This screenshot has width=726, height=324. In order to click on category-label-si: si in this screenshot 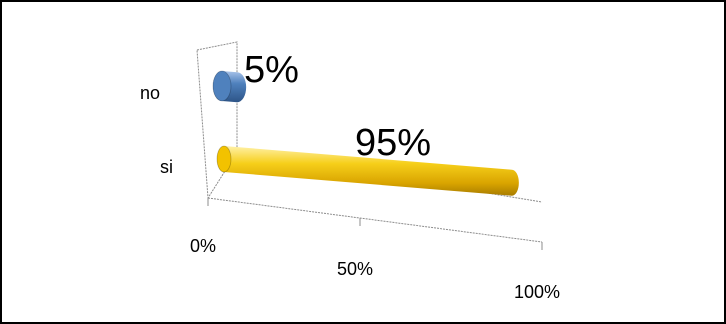, I will do `click(166, 167)`.